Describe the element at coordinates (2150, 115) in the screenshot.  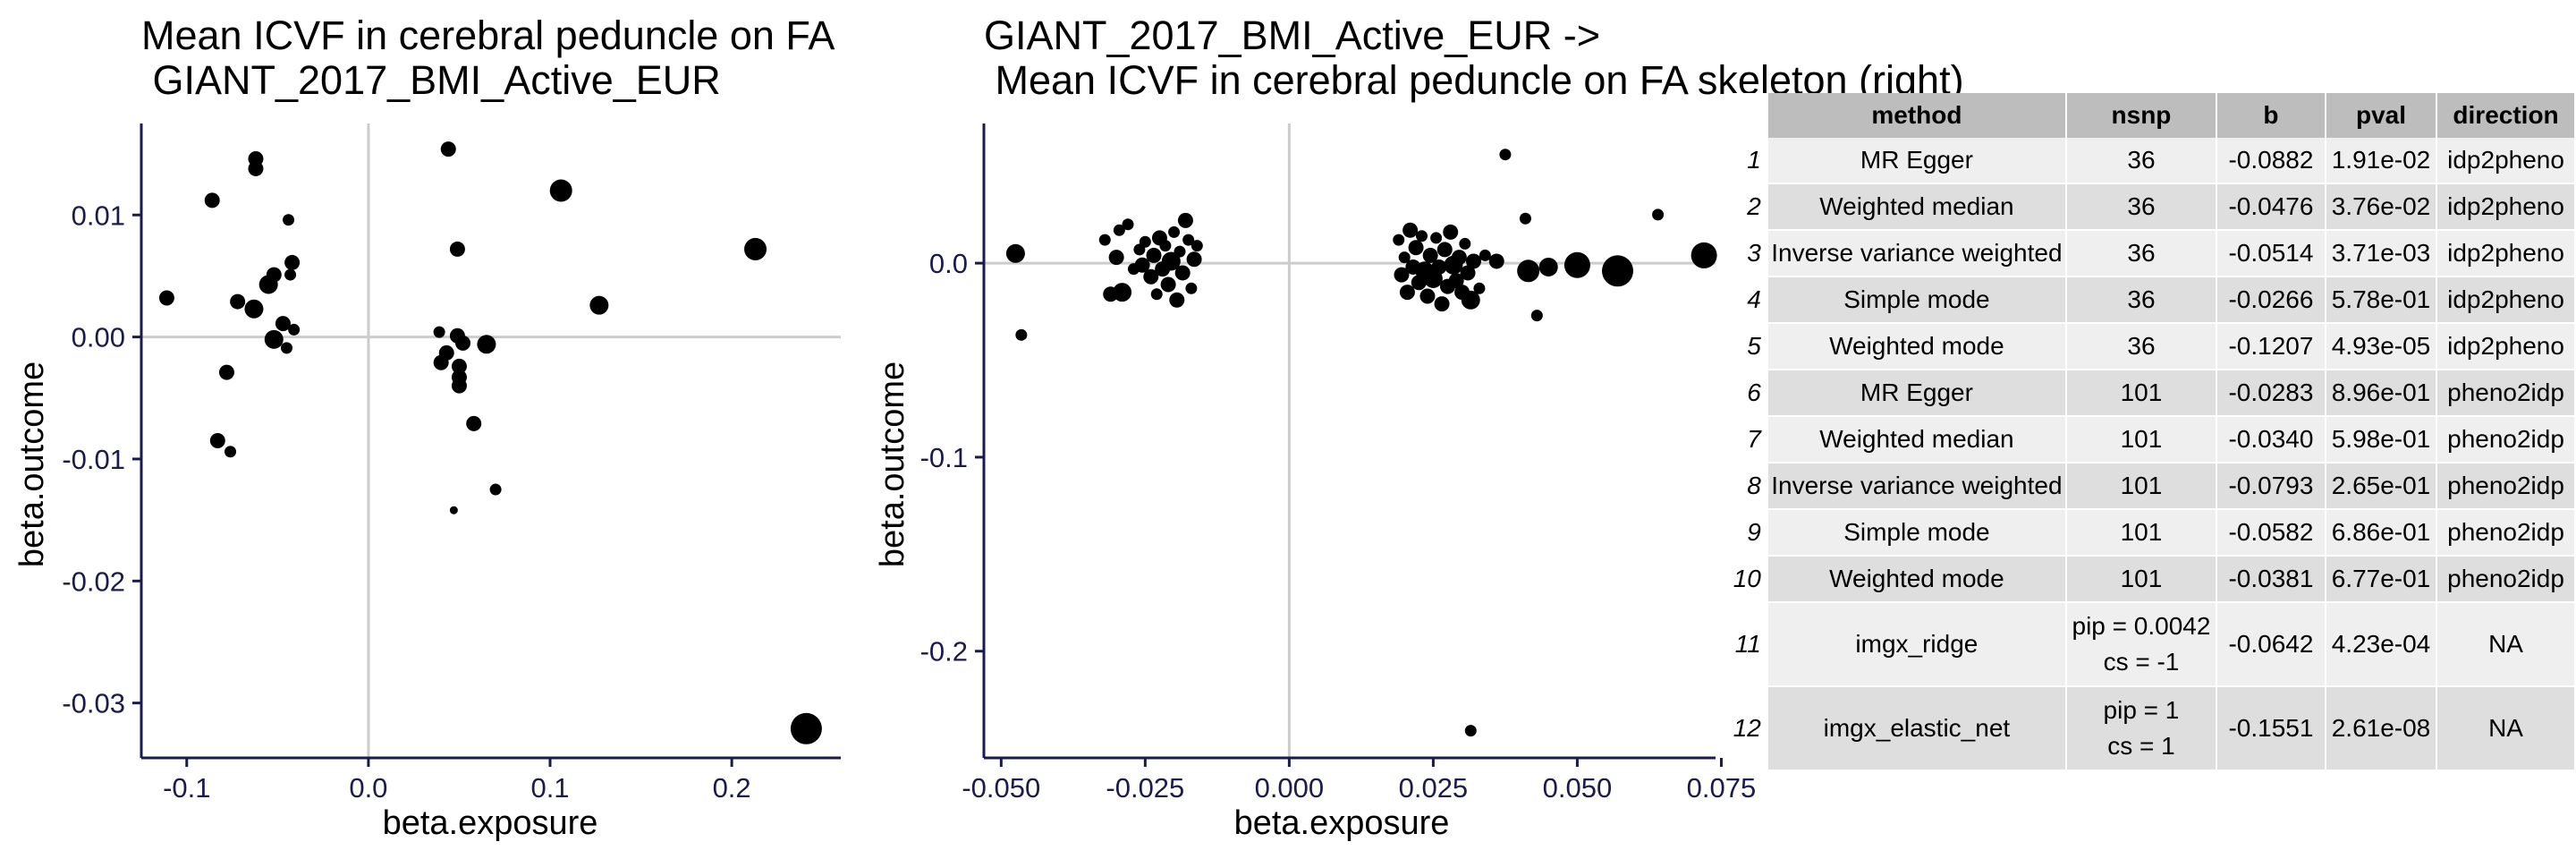
I see `table-header-row: method nsnp b pval direction` at that location.